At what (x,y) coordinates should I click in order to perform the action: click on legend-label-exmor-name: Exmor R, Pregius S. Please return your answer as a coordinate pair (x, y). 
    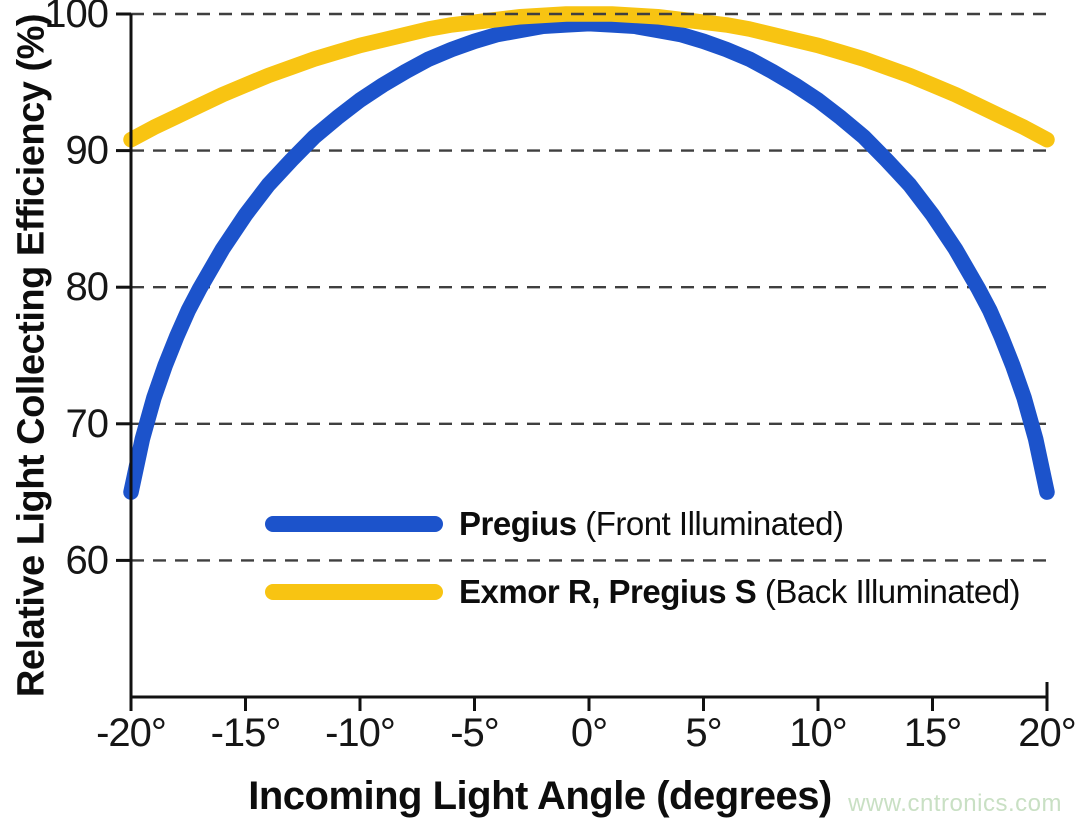
    Looking at the image, I should click on (608, 591).